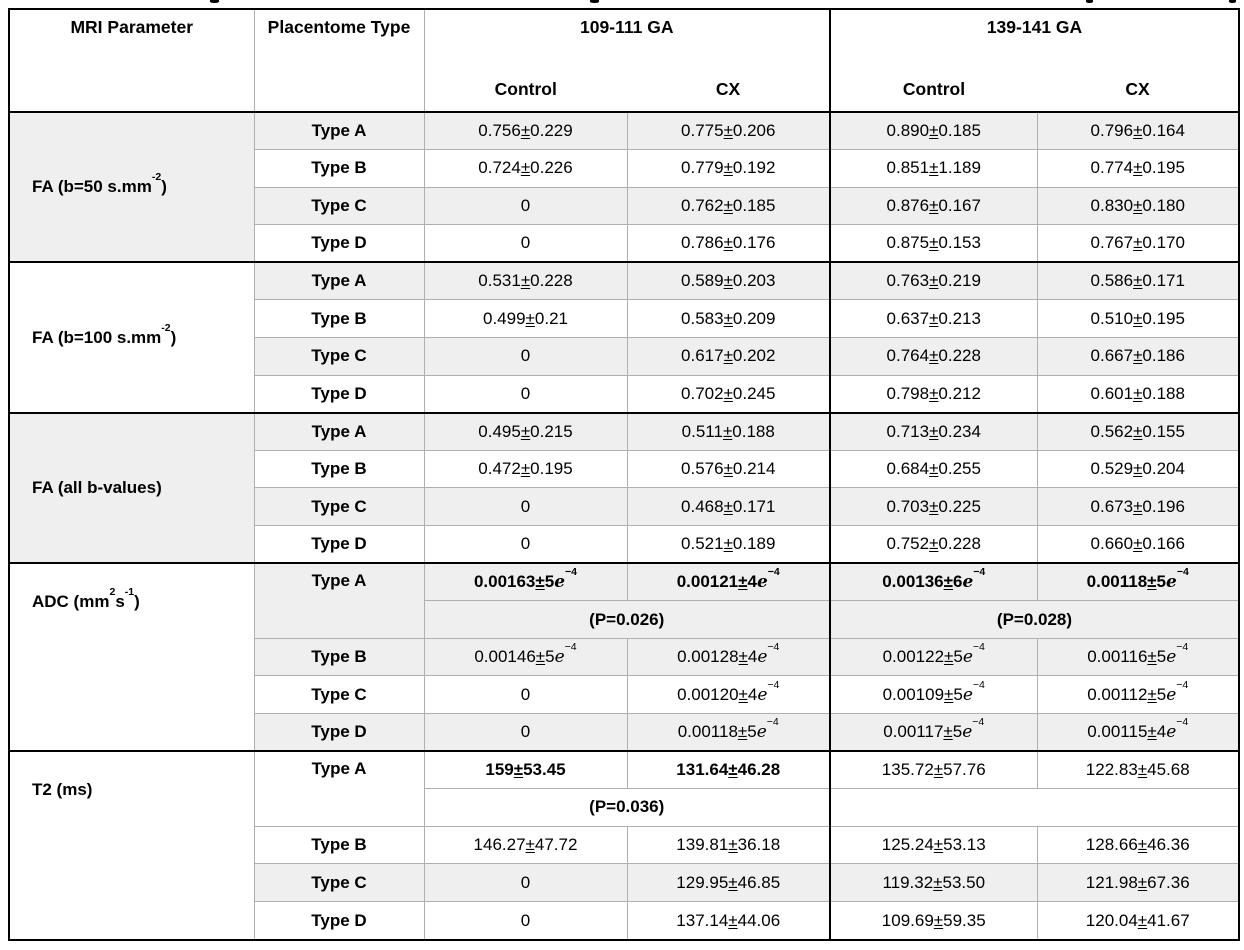  What do you see at coordinates (728, 882) in the screenshot?
I see `value-cell: 129.95±46.85` at bounding box center [728, 882].